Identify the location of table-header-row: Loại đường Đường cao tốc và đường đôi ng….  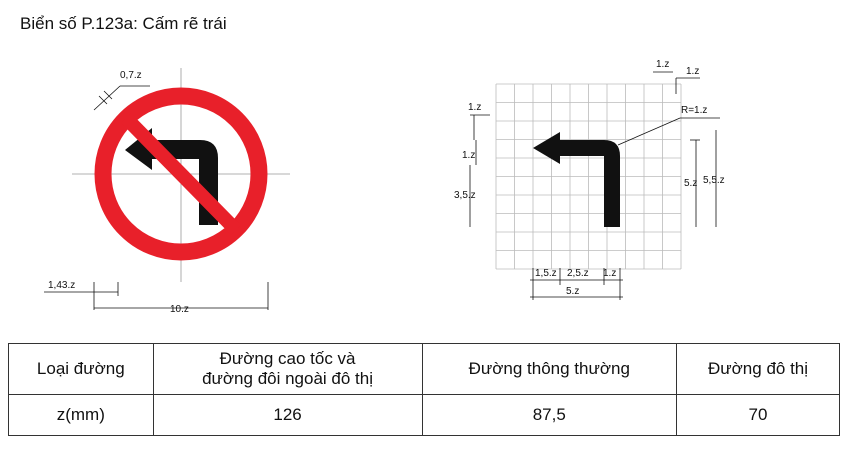
(424, 369).